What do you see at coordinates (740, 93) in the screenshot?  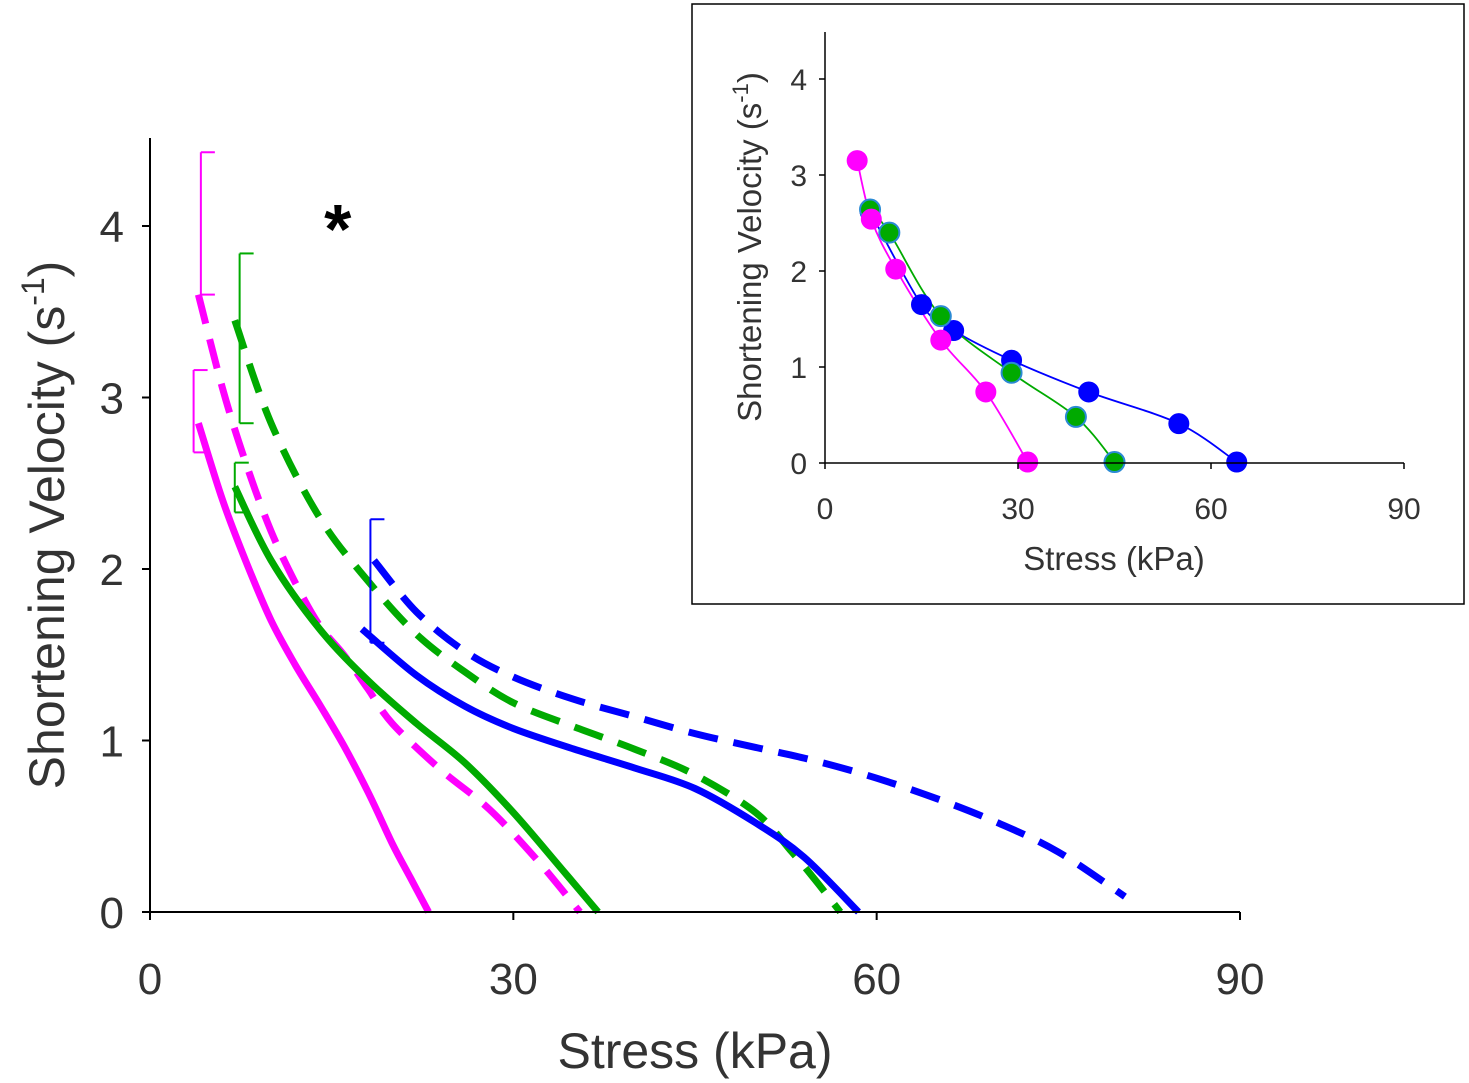 I see `inset-y-axis-label-sup: -1` at bounding box center [740, 93].